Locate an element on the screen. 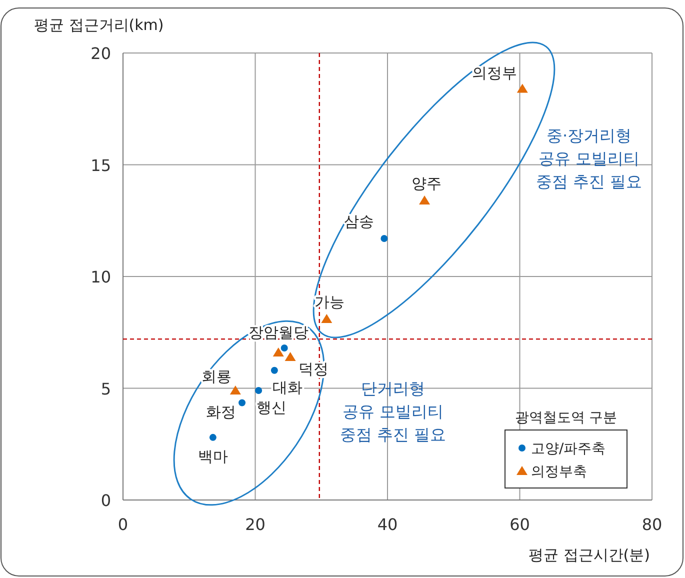 This screenshot has height=578, width=685. x-tick-label: 80 is located at coordinates (652, 524).